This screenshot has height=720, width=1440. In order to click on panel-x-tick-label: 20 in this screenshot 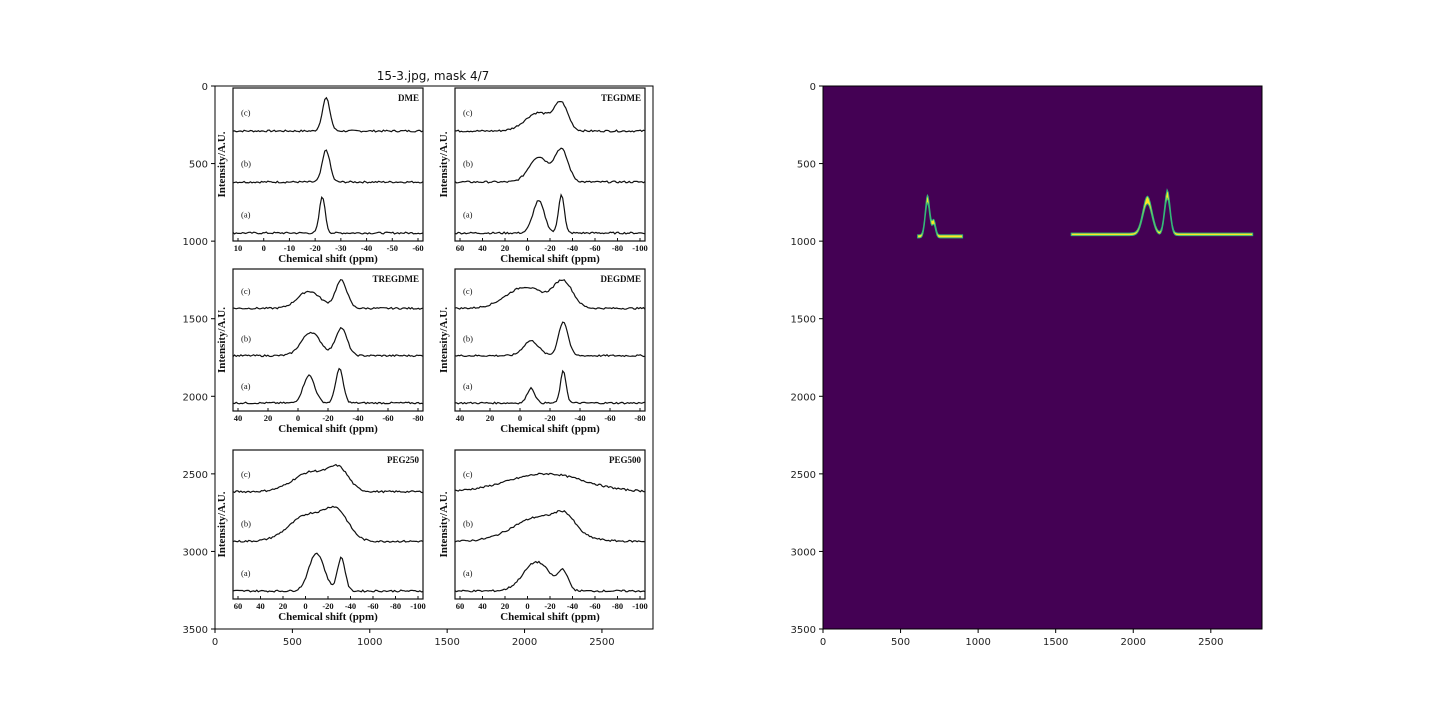, I will do `click(283, 606)`.